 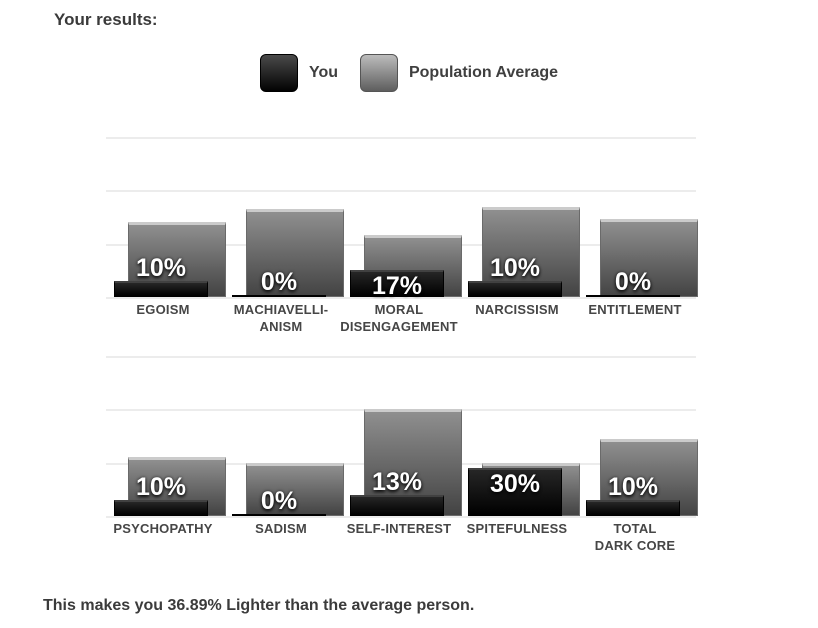 I want to click on bar-group-self-interest: 13%, so click(x=401, y=436).